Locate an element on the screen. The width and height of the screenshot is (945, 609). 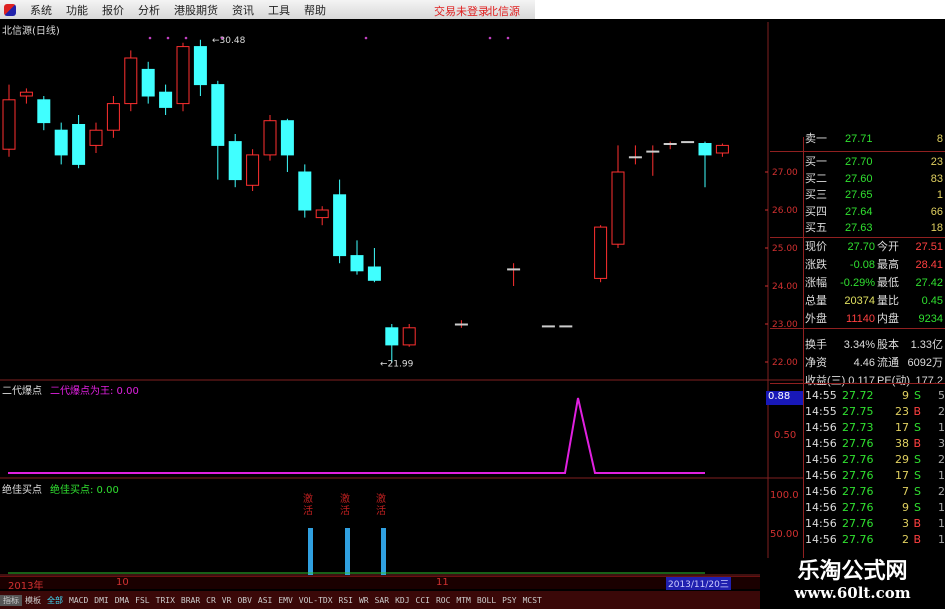
tab-wr: WR is located at coordinates (363, 600).